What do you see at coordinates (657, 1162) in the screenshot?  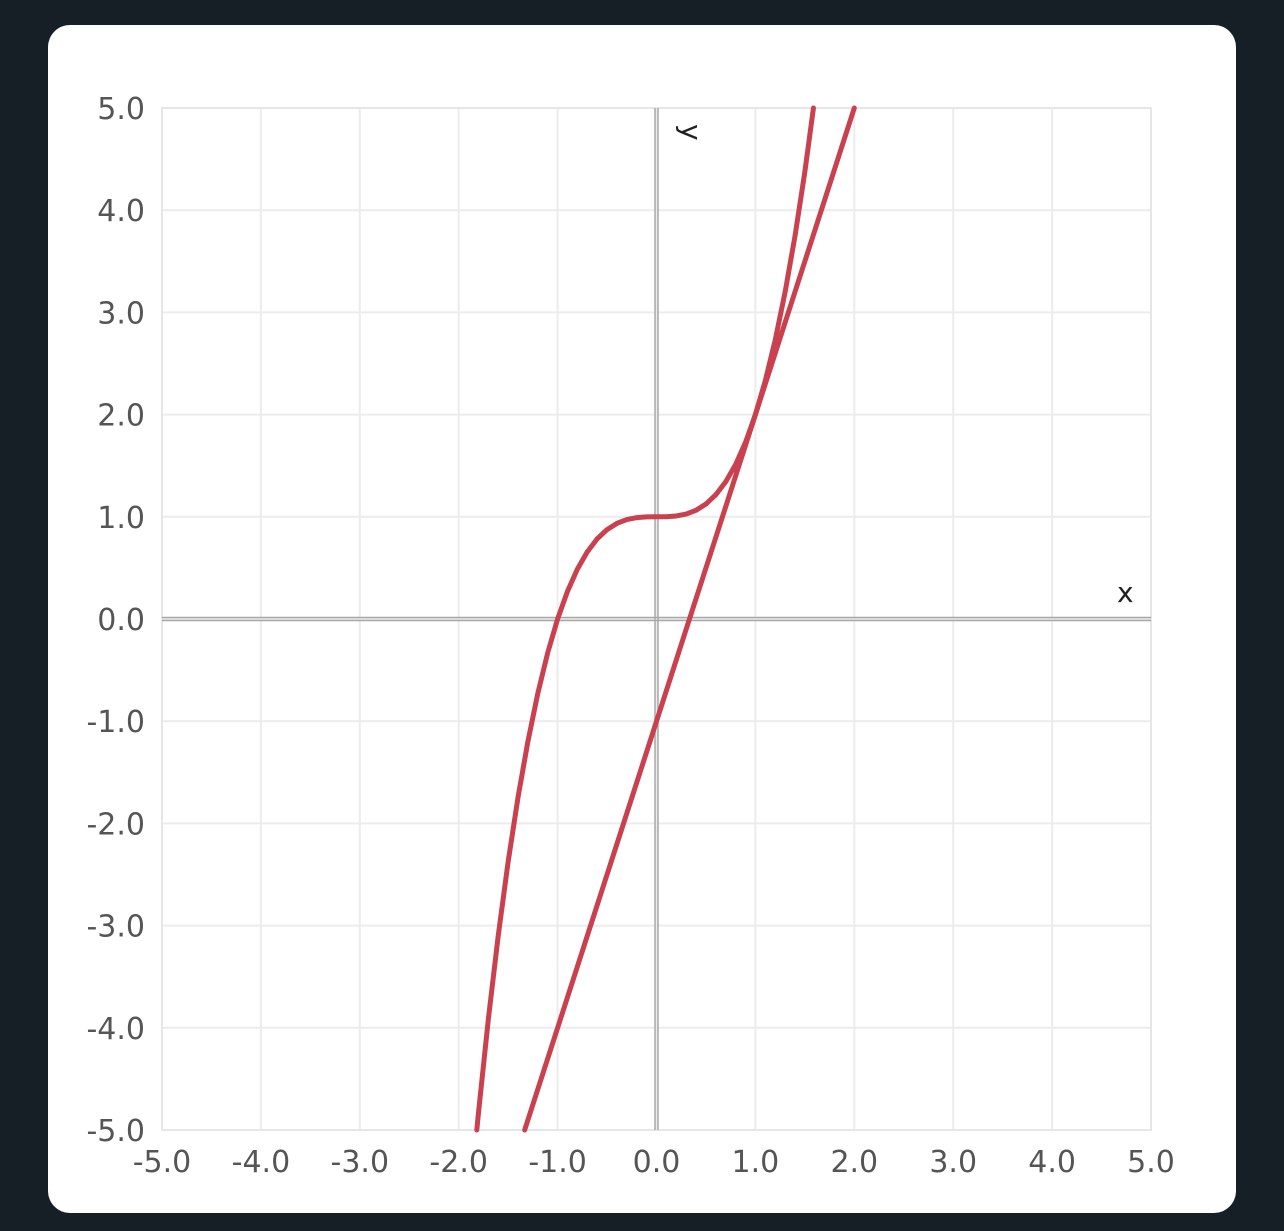 I see `x-tick-label: 0.0` at bounding box center [657, 1162].